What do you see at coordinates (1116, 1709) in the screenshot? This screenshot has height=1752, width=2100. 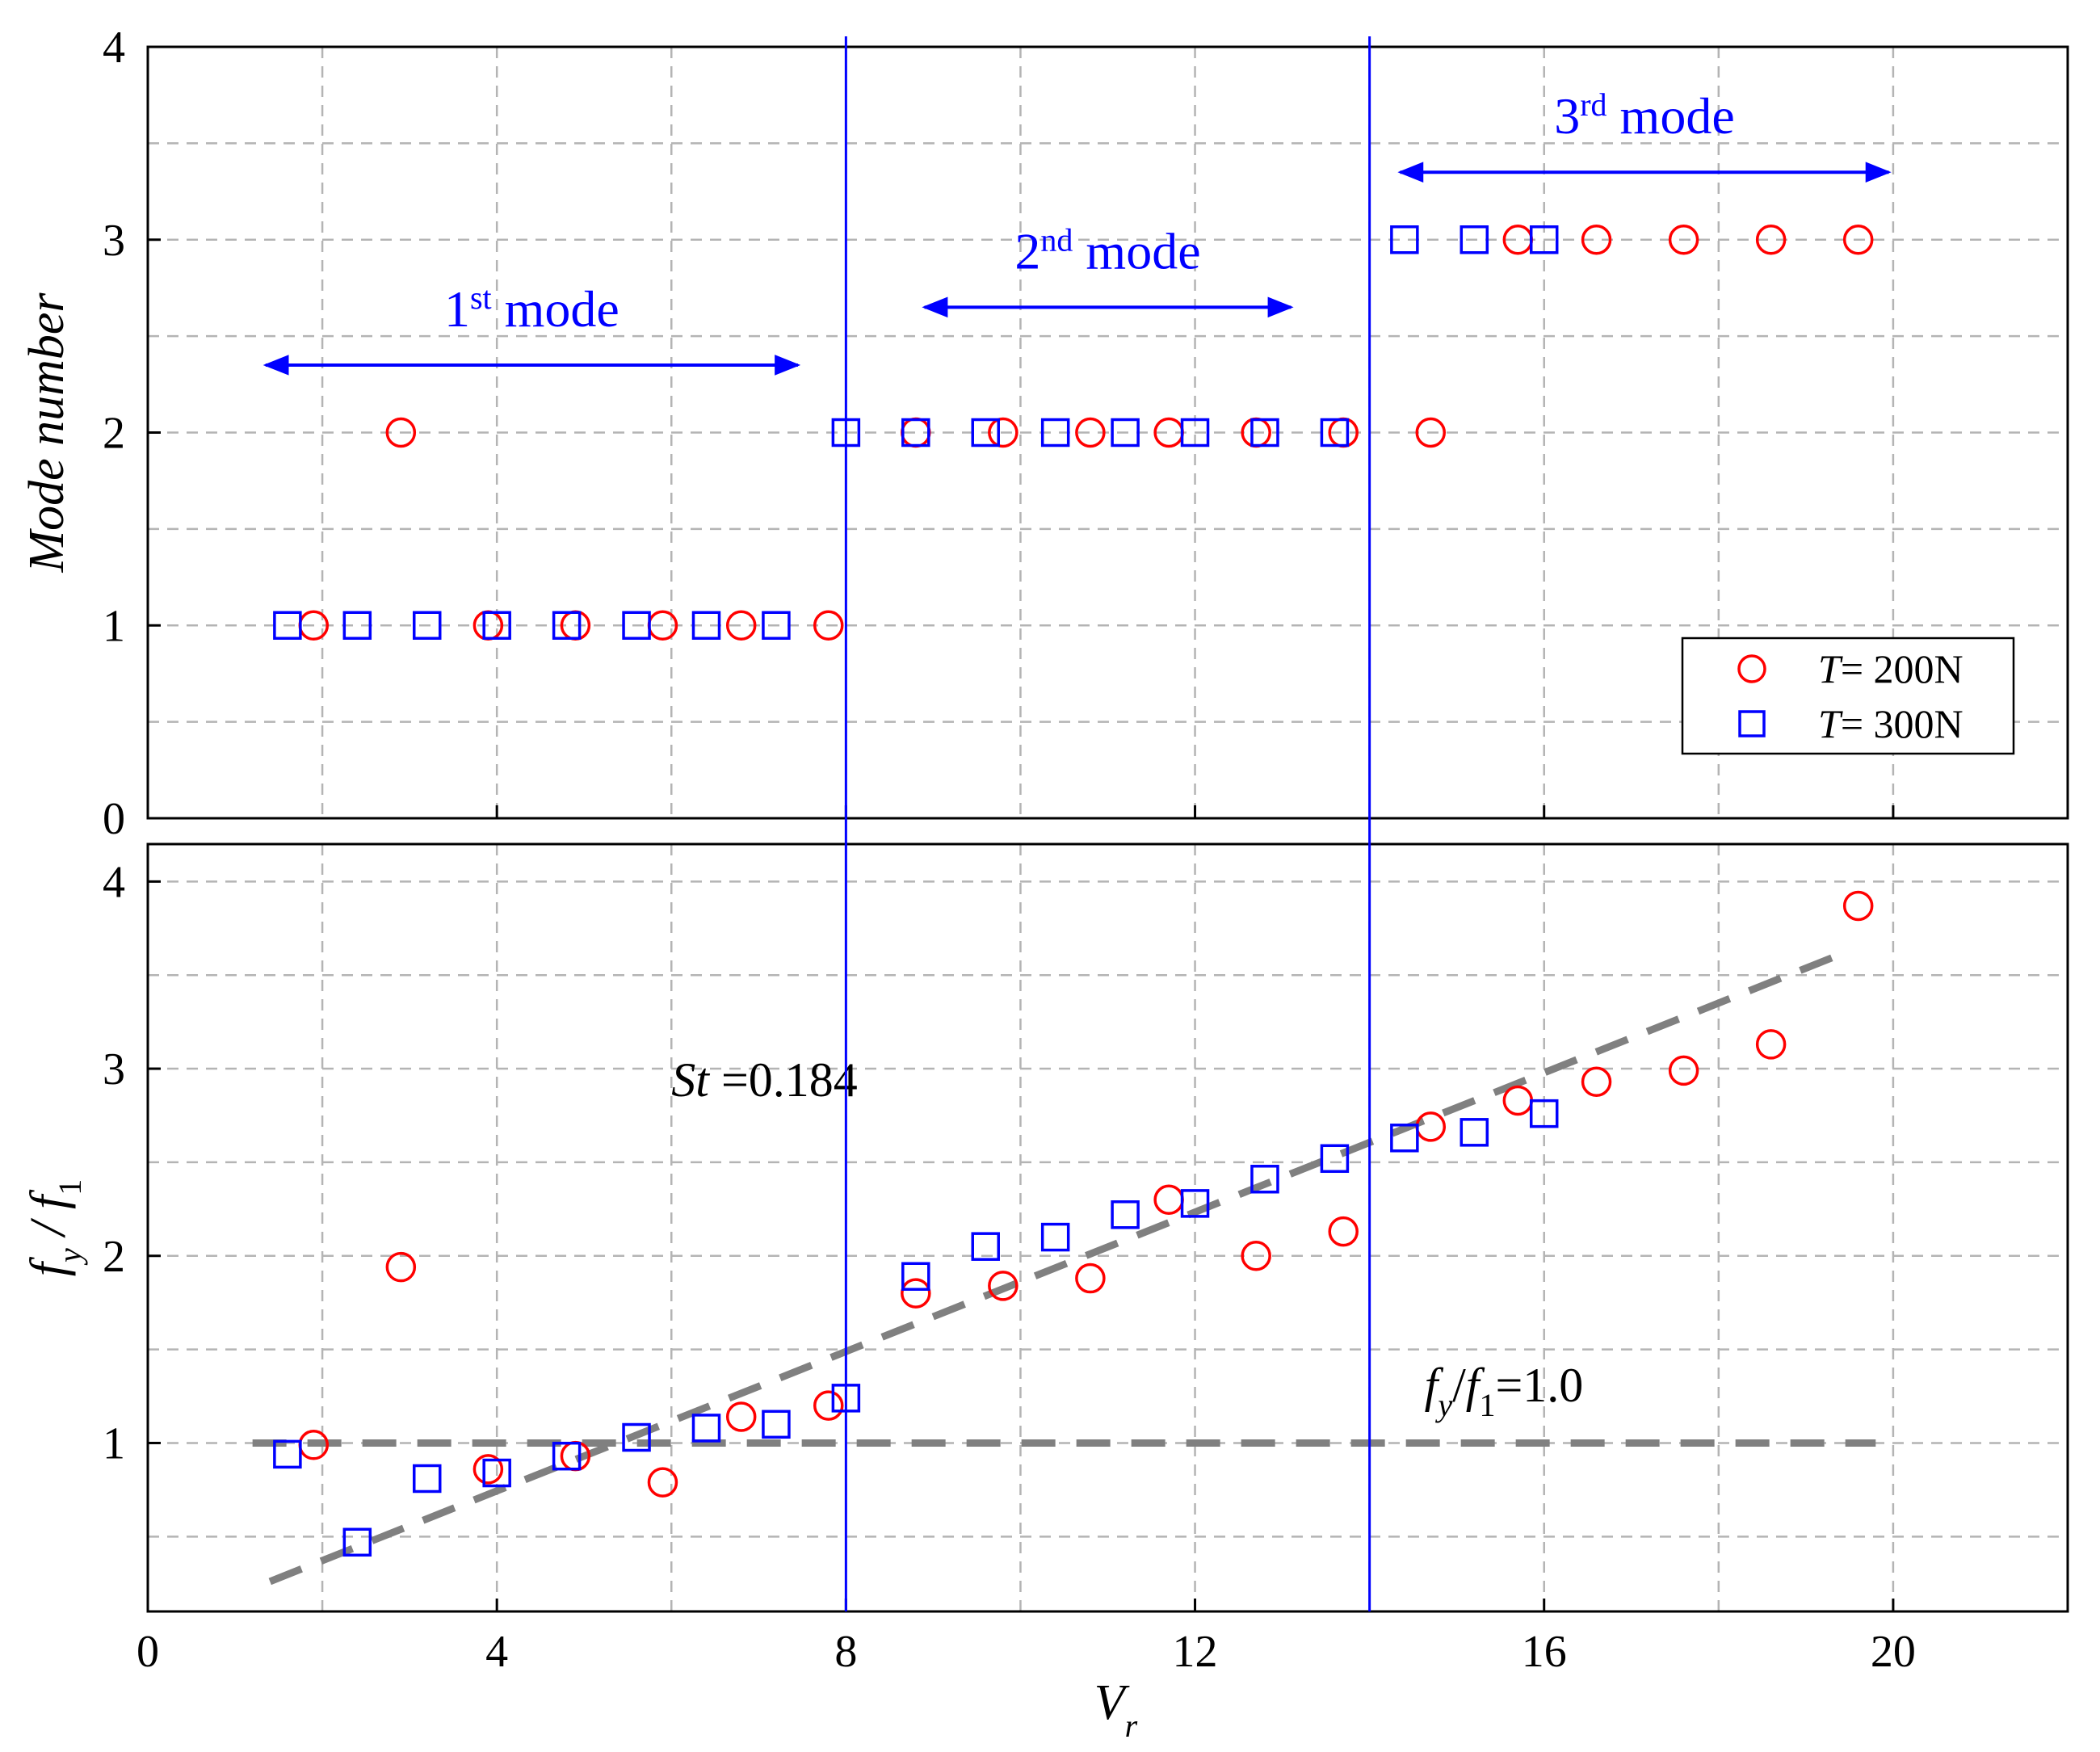 I see `x-axis-label: Vr` at bounding box center [1116, 1709].